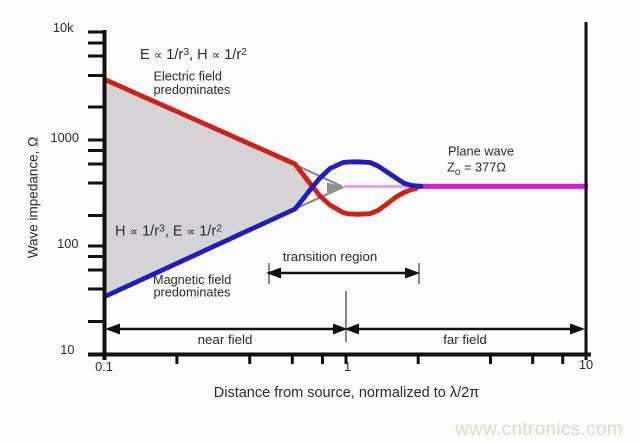  I want to click on svg-text: 10k, so click(63, 27).